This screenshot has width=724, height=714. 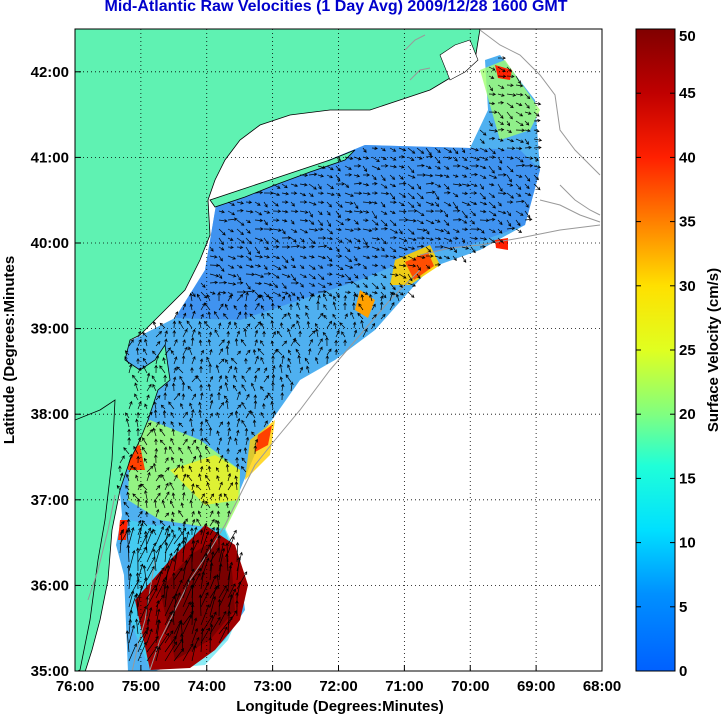 What do you see at coordinates (272, 686) in the screenshot?
I see `x-tick-label: 73:00` at bounding box center [272, 686].